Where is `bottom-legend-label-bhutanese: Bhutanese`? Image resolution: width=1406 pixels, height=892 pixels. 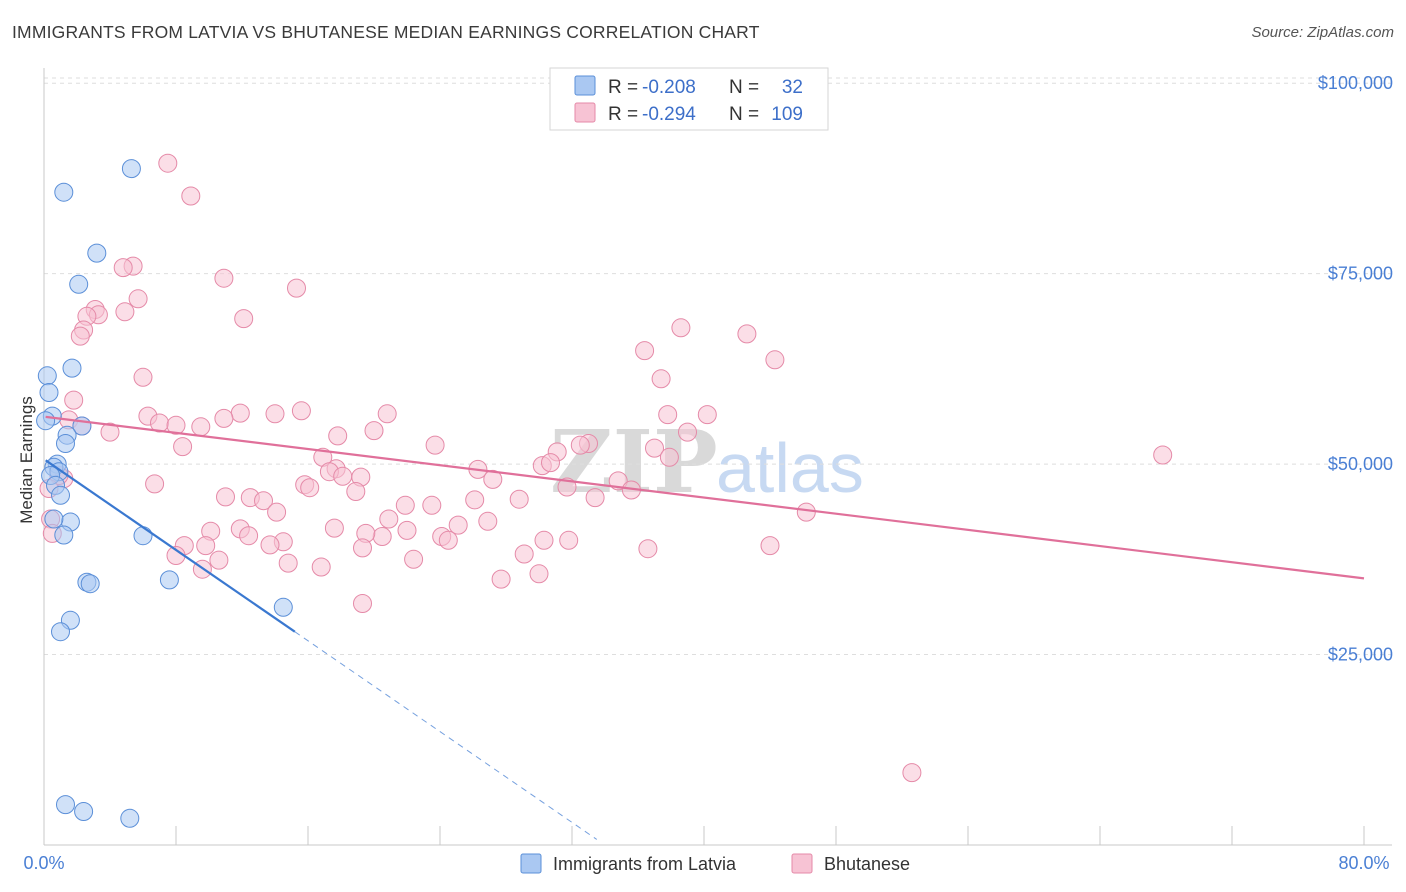 bottom-legend-label-bhutanese: Bhutanese is located at coordinates (867, 864).